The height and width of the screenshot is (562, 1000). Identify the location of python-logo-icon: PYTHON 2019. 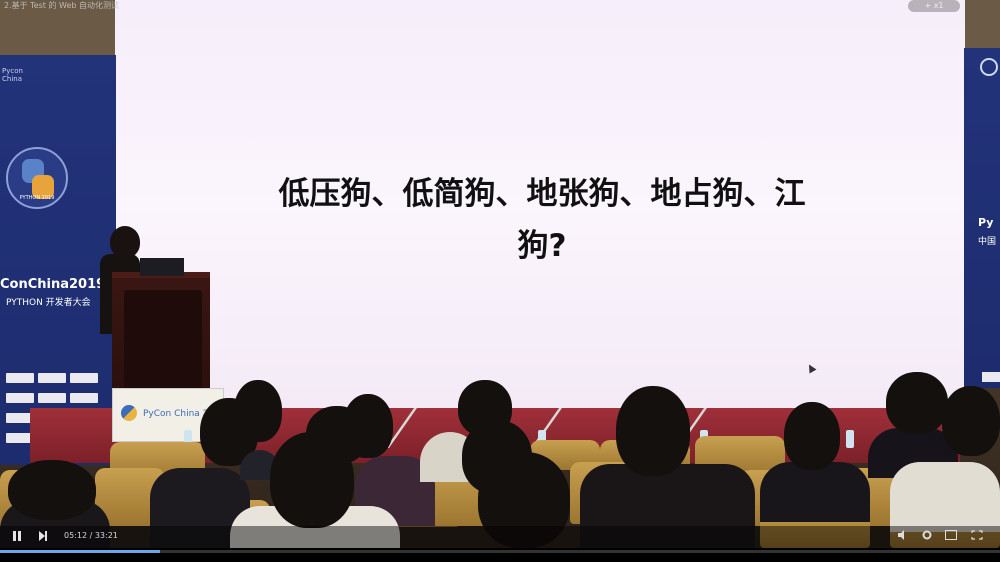
(37, 178).